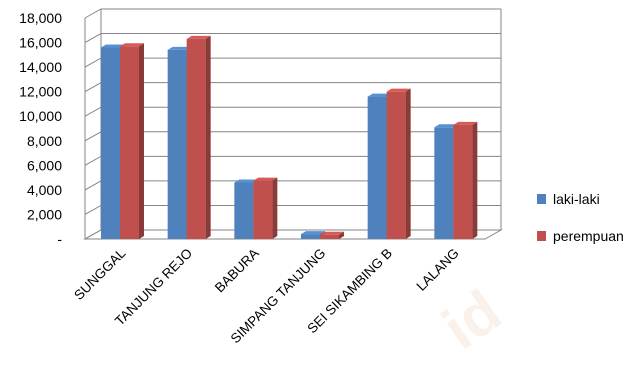 This screenshot has height=379, width=642. What do you see at coordinates (40, 67) in the screenshot?
I see `y-tick-label: 14,000` at bounding box center [40, 67].